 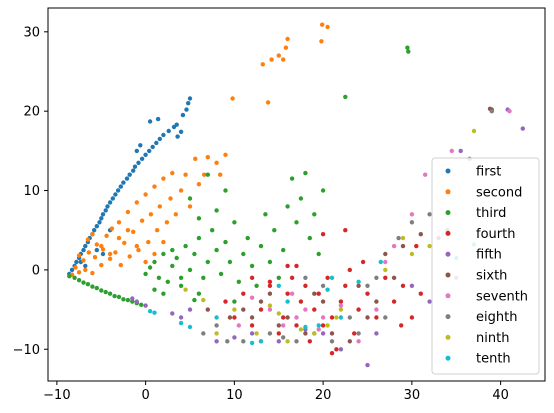 I want to click on legend-label-second: second, so click(x=499, y=192).